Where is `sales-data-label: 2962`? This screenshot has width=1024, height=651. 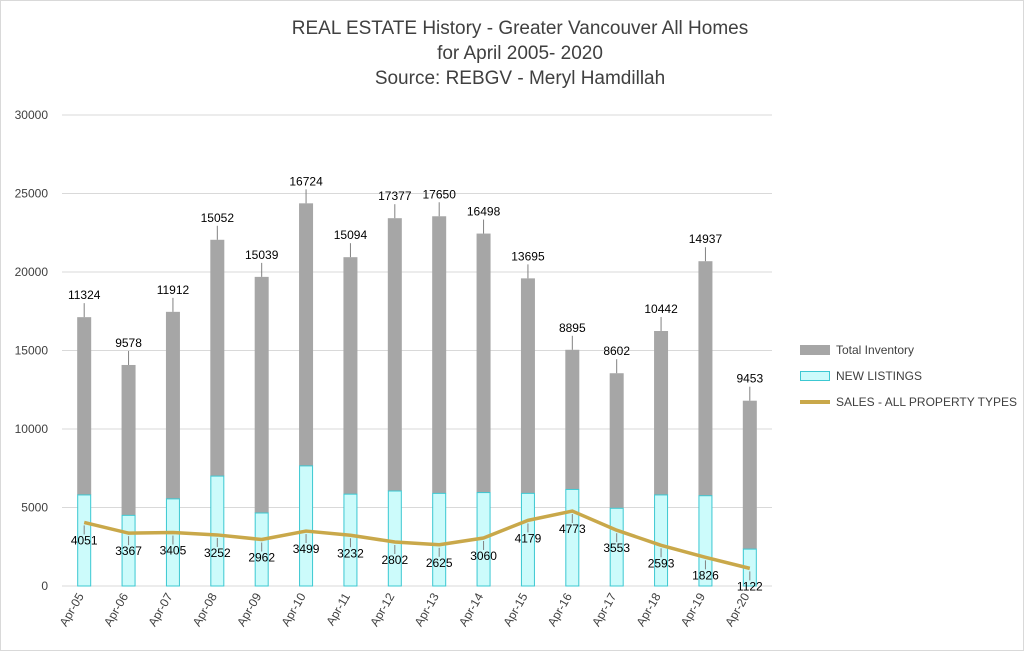
sales-data-label: 2962 is located at coordinates (261, 557).